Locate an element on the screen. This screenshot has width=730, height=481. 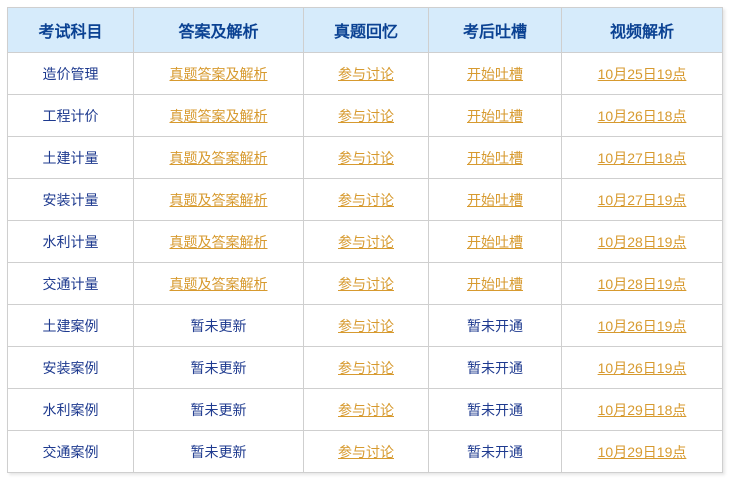
table-row: 水利案例 暂未更新 参与讨论 暂未开通 10月29日18点 is located at coordinates (365, 409).